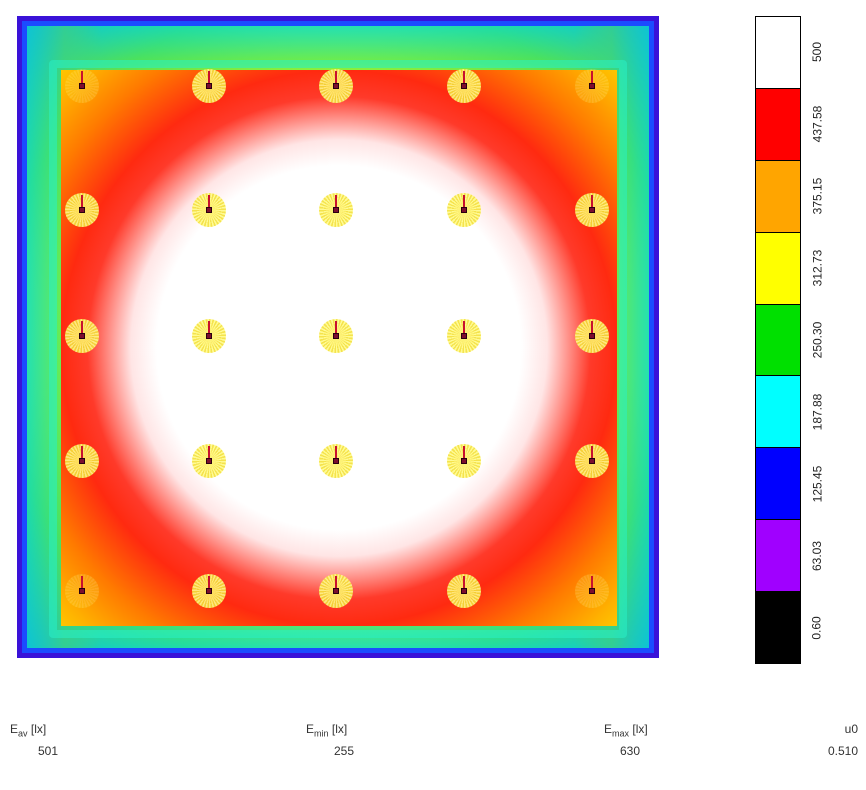 The width and height of the screenshot is (866, 790). I want to click on stat-emax-value: 630, so click(630, 751).